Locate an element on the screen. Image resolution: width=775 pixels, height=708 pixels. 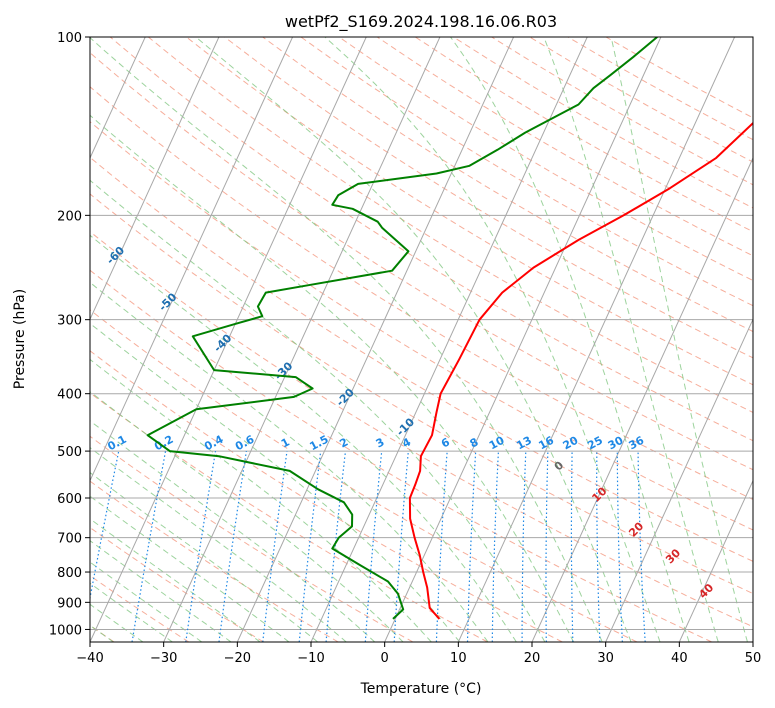
y-tick-label: 100 is located at coordinates (69, 38).